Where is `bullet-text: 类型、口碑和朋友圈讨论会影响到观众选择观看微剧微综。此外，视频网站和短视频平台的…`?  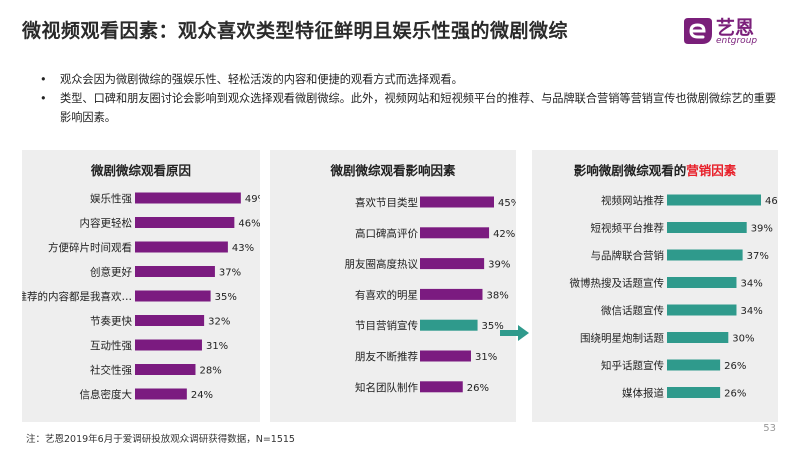 bullet-text: 类型、口碑和朋友圈讨论会影响到观众选择观看微剧微综。此外，视频网站和短视频平台的… is located at coordinates (418, 108).